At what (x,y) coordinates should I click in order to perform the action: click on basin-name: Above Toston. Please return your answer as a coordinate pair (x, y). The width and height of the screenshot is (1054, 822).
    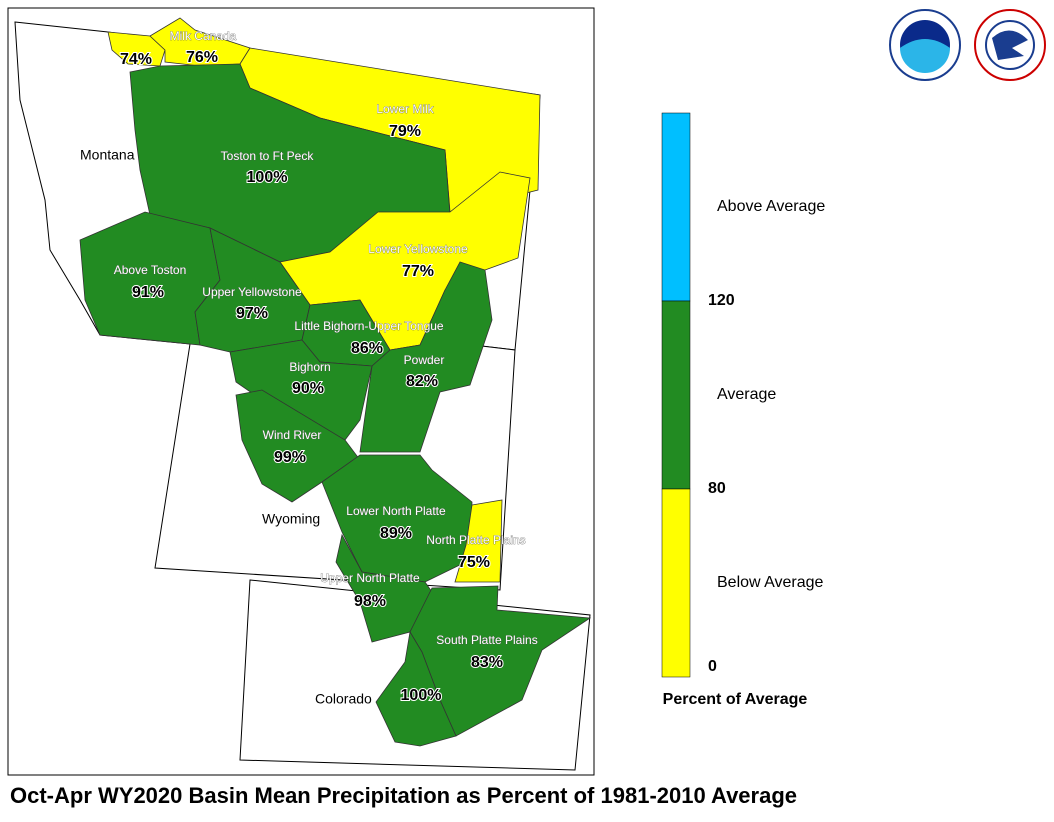
    Looking at the image, I should click on (150, 270).